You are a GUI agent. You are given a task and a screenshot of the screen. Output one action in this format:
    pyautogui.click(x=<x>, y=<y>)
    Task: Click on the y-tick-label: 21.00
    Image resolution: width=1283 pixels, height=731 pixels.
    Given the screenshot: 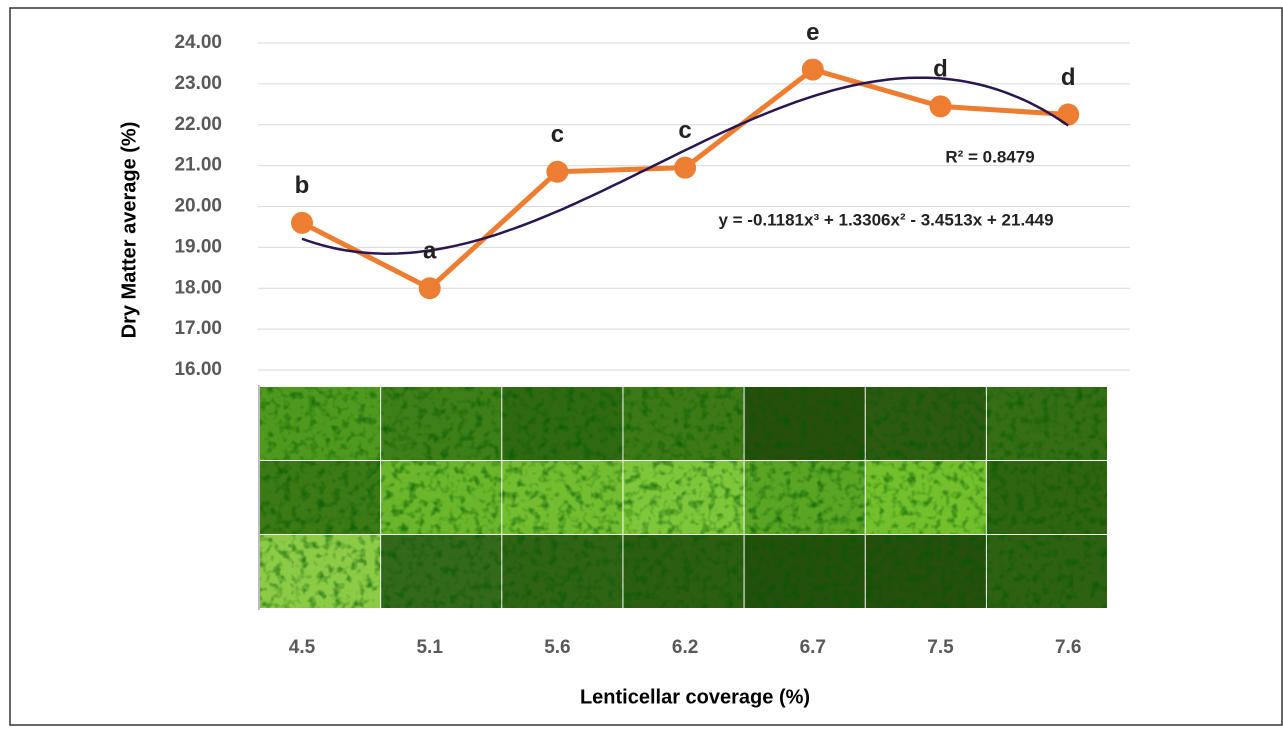 What is the action you would take?
    pyautogui.click(x=198, y=165)
    